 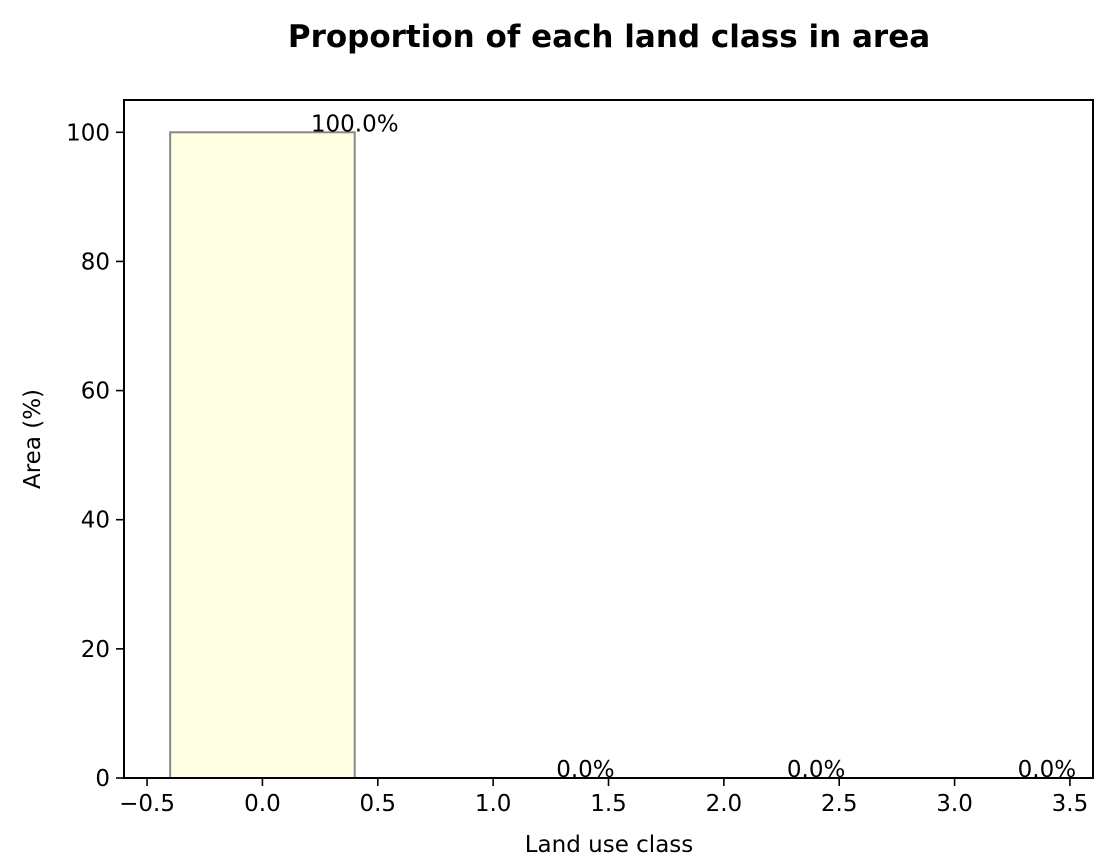 What do you see at coordinates (33, 439) in the screenshot?
I see `y-axis-label: Area (%)` at bounding box center [33, 439].